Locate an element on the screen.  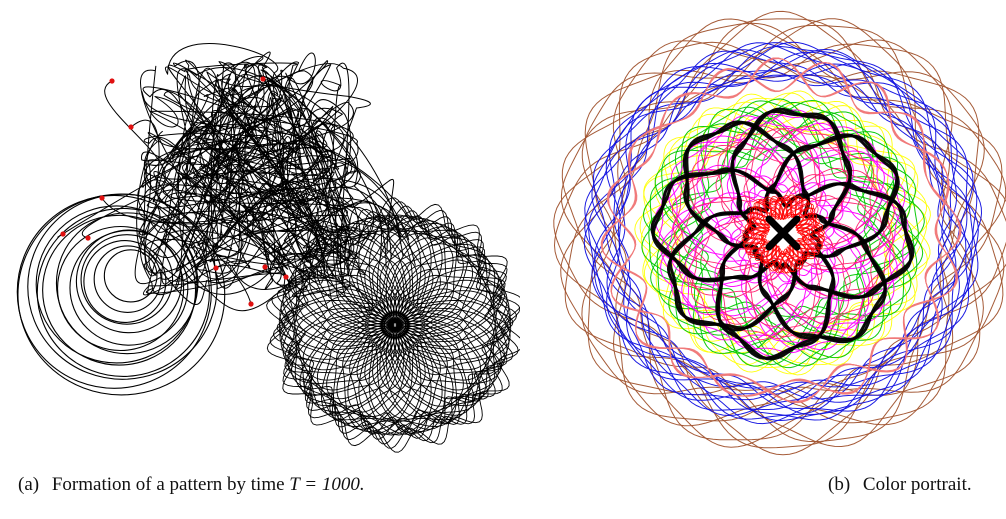
caption-b-label: (b) is located at coordinates (839, 484).